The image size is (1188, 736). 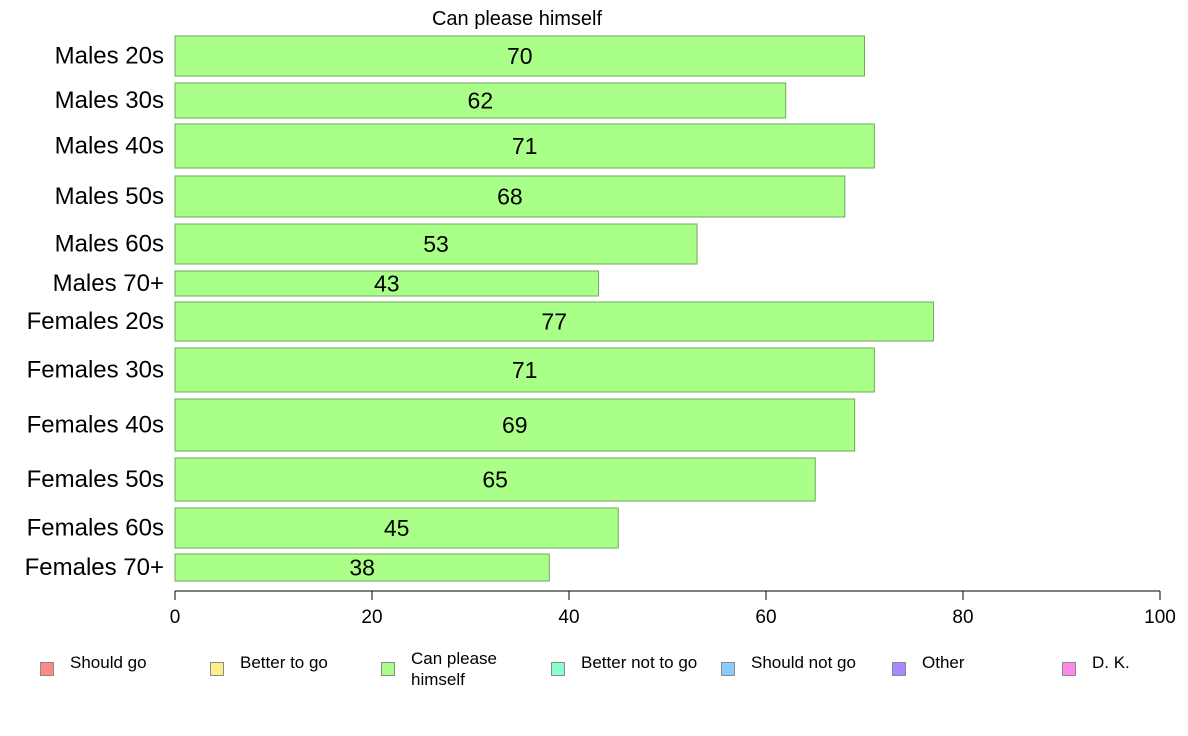 What do you see at coordinates (943, 662) in the screenshot?
I see `legend-label-other: Other` at bounding box center [943, 662].